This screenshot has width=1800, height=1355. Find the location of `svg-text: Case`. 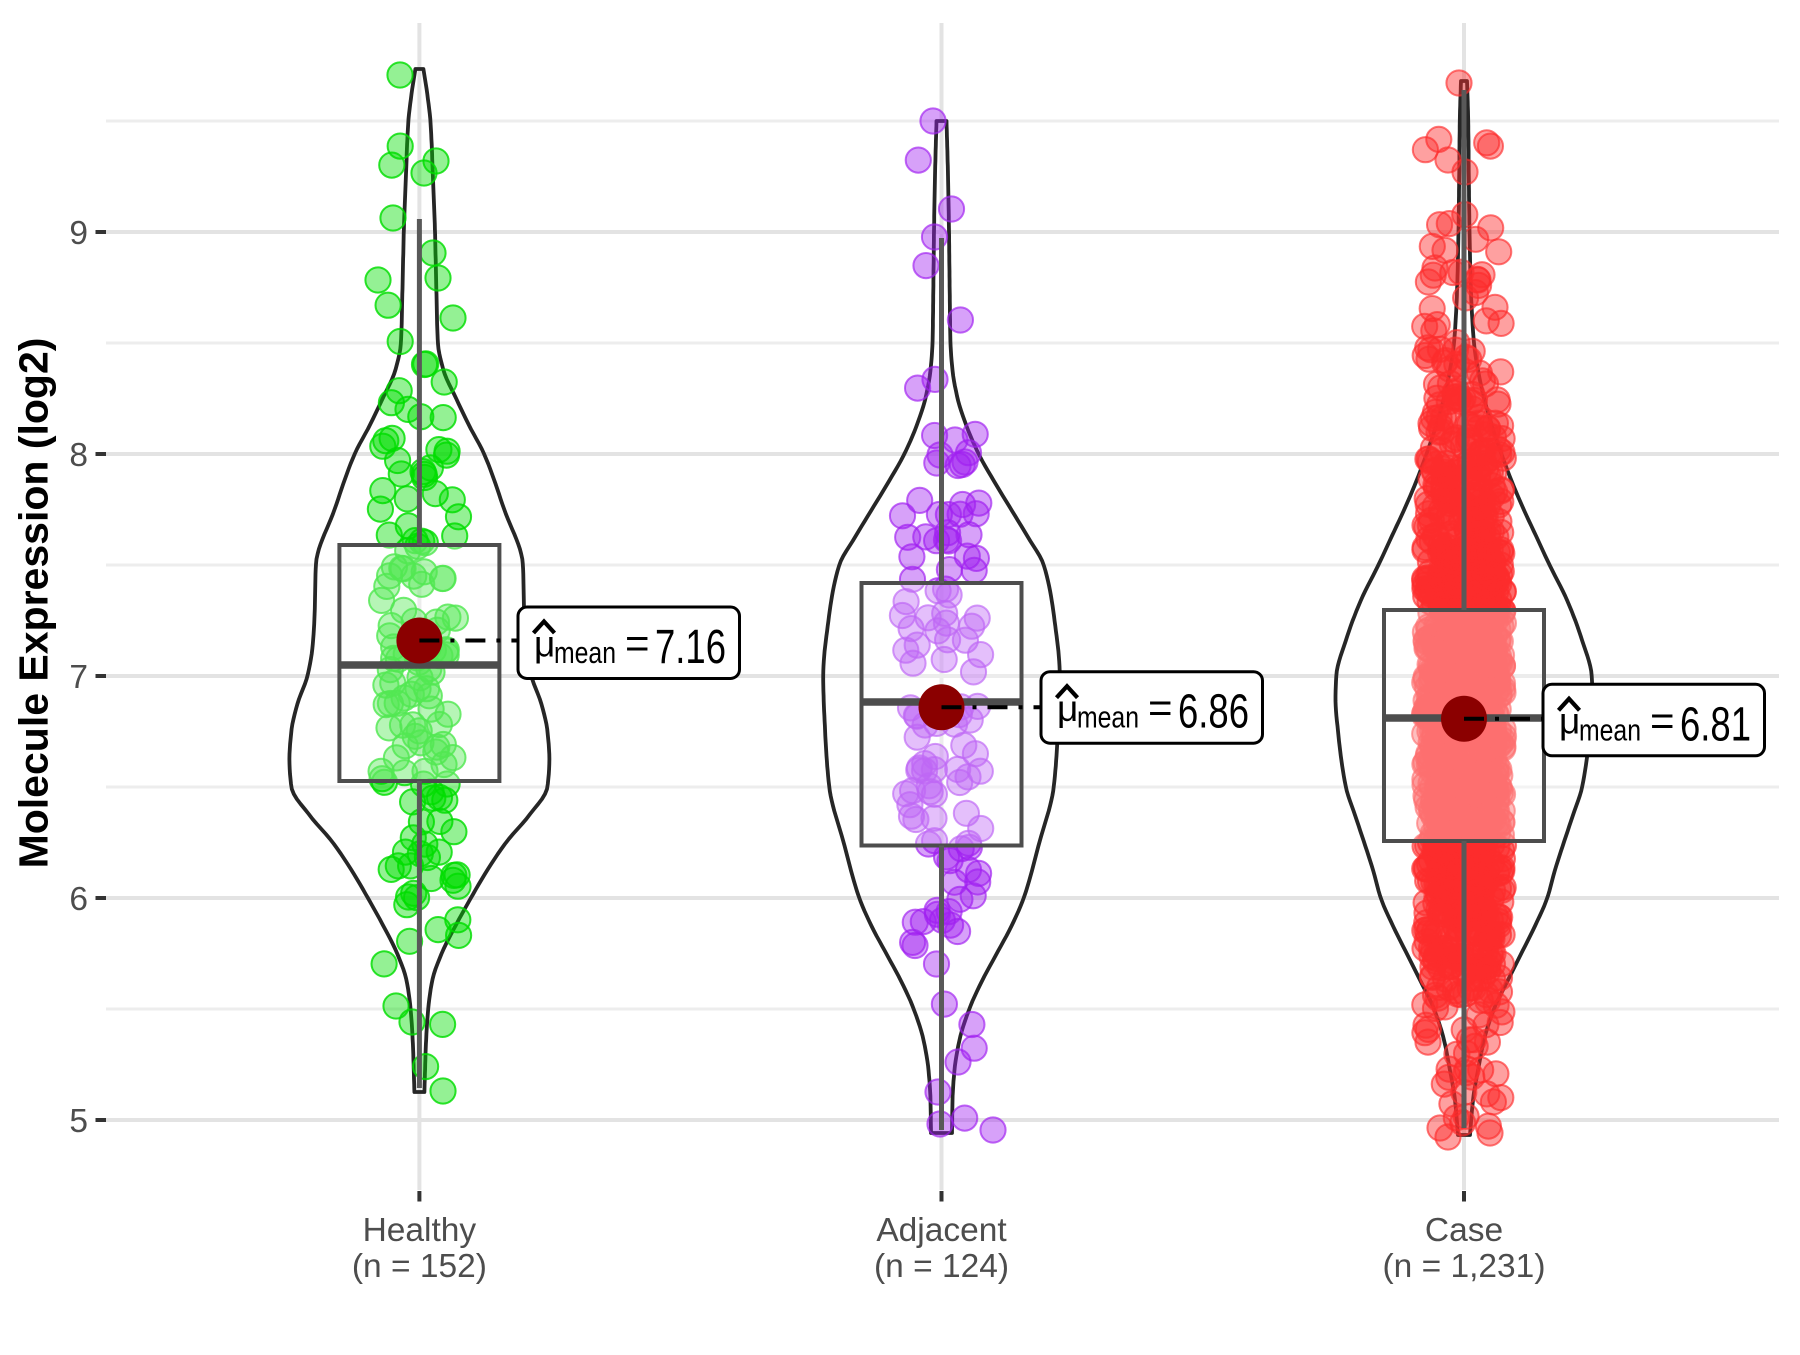

svg-text: Case is located at coordinates (1464, 1230).